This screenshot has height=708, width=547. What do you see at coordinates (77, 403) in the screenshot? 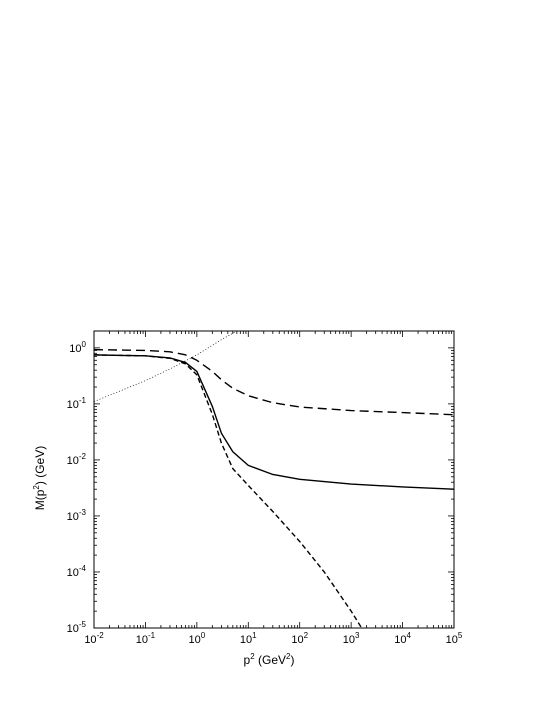
I see `y-tick-label: 10⁻¹` at bounding box center [77, 403].